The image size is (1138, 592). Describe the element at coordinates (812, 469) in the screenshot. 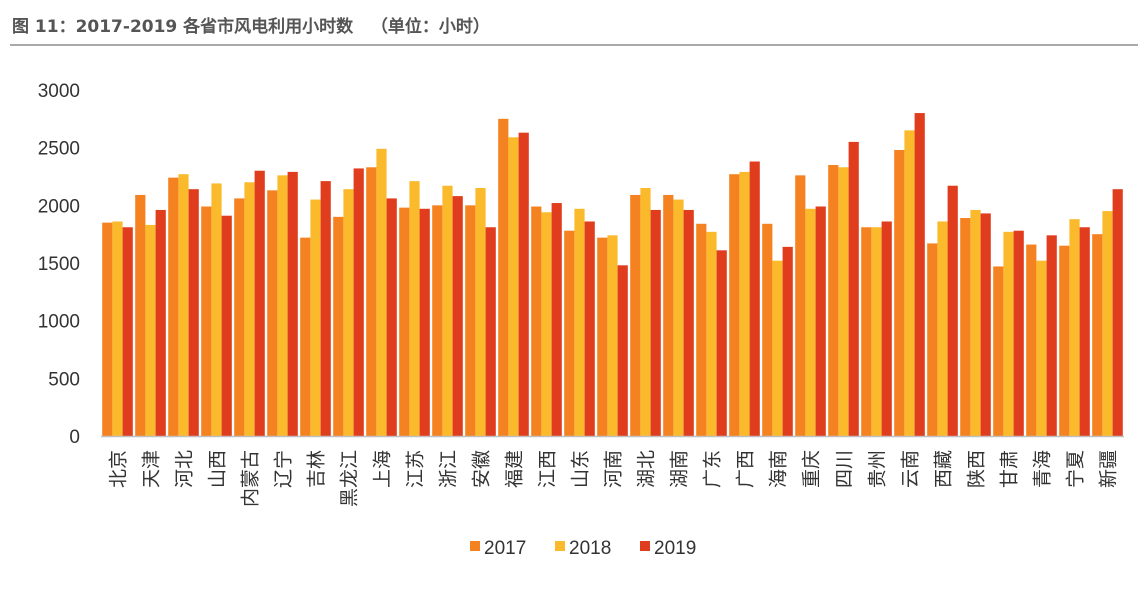

I see `x-category-label: 重庆` at that location.